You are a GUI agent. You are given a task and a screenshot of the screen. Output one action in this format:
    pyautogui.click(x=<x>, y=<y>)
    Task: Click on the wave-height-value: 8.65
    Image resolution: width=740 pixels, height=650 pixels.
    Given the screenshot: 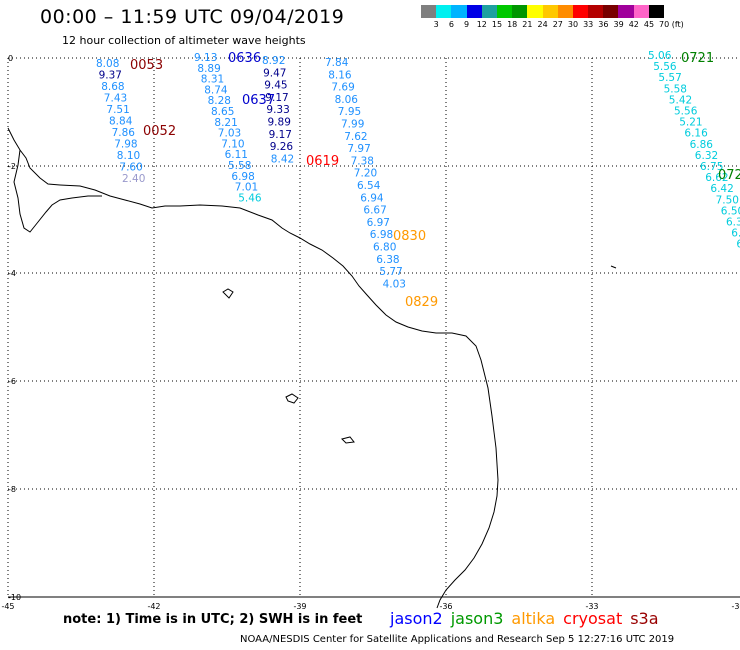 What is the action you would take?
    pyautogui.click(x=222, y=112)
    